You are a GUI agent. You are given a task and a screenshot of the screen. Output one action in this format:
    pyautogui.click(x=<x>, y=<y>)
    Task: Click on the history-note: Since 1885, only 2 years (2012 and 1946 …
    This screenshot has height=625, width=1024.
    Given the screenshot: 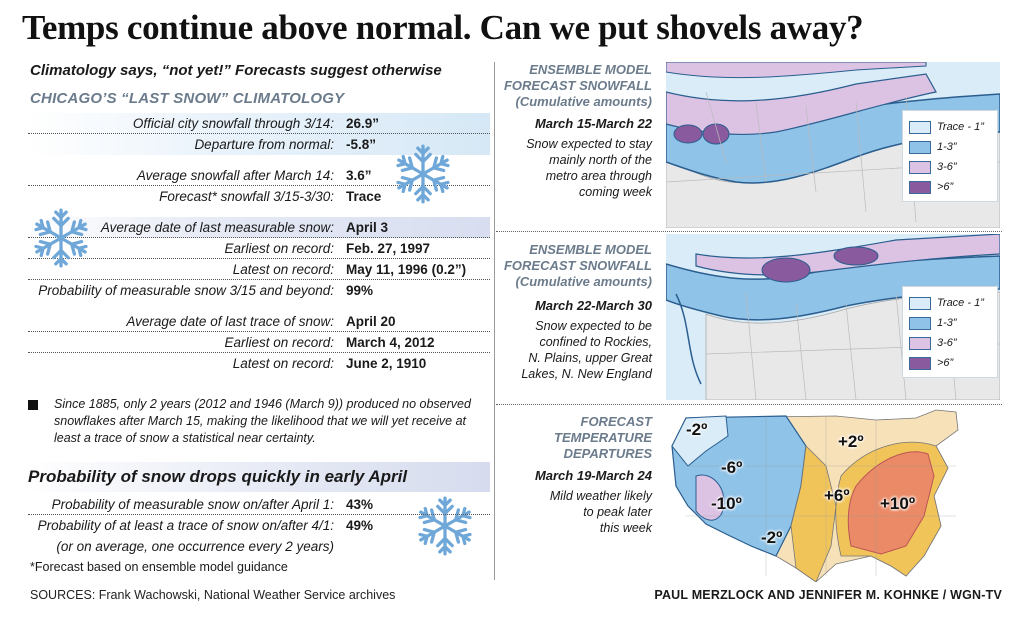 What is the action you would take?
    pyautogui.click(x=258, y=421)
    